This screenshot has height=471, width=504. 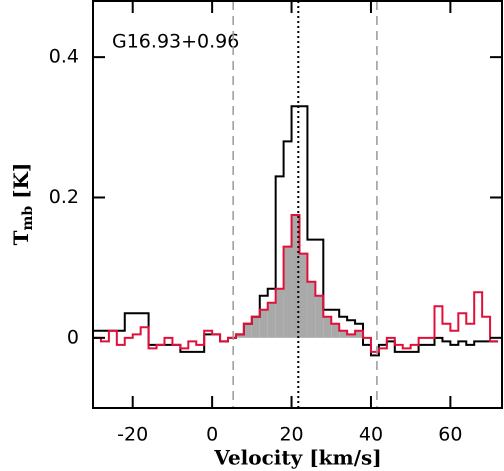 What do you see at coordinates (73, 337) in the screenshot?
I see `y-tick-label: 0` at bounding box center [73, 337].